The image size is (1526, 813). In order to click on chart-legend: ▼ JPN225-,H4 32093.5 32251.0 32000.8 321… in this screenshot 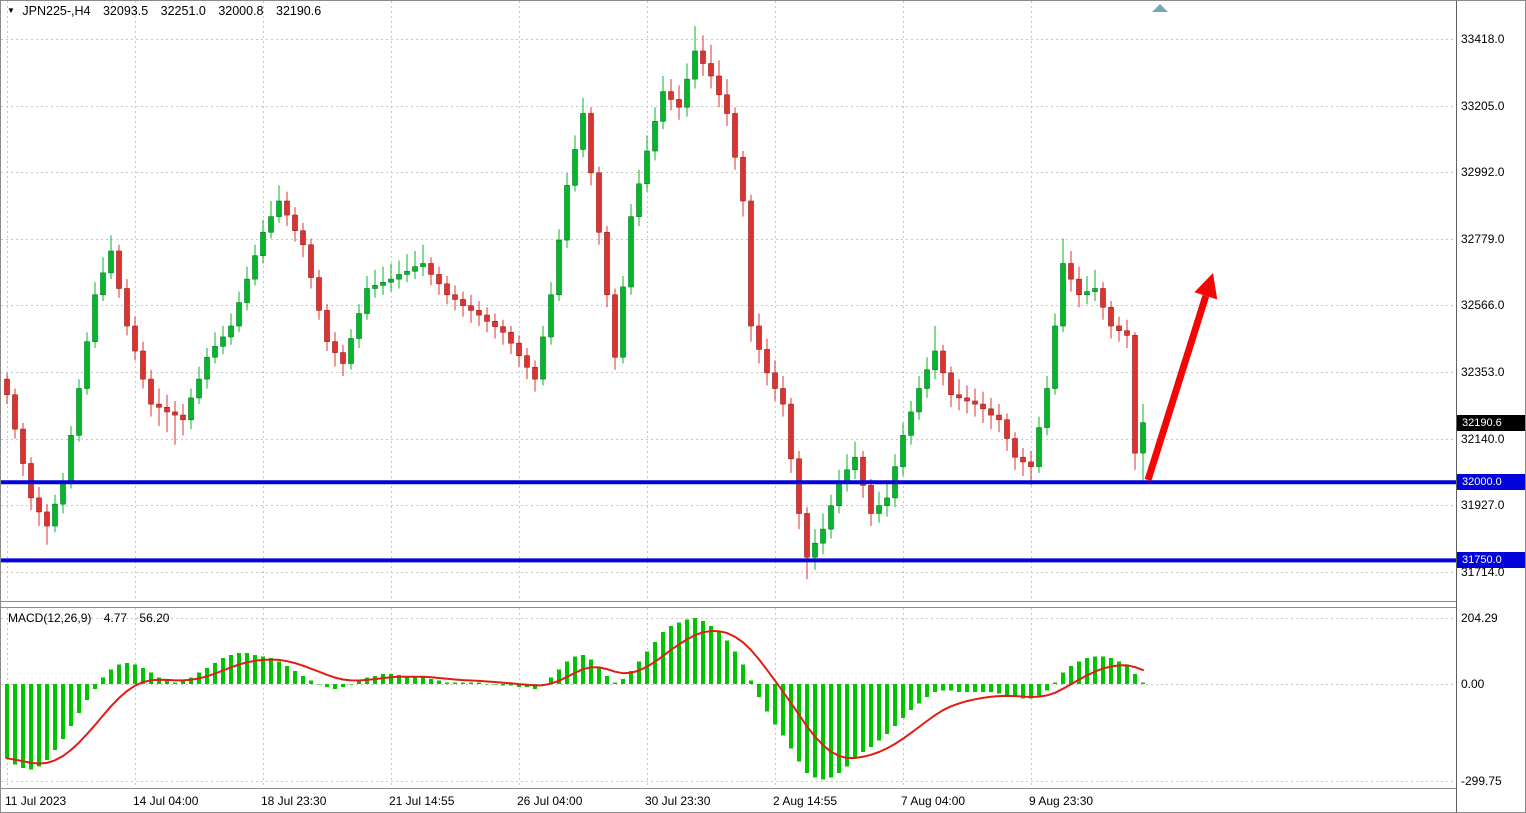, I will do `click(164, 11)`.